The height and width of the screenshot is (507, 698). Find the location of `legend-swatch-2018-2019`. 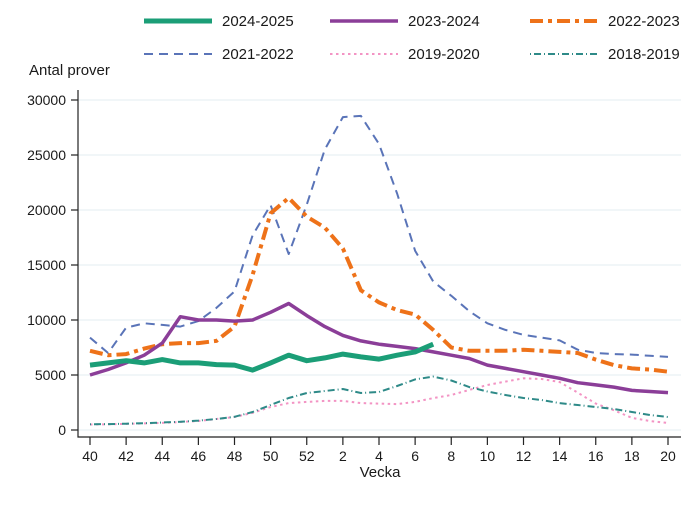

legend-swatch-2018-2019 is located at coordinates (564, 54).